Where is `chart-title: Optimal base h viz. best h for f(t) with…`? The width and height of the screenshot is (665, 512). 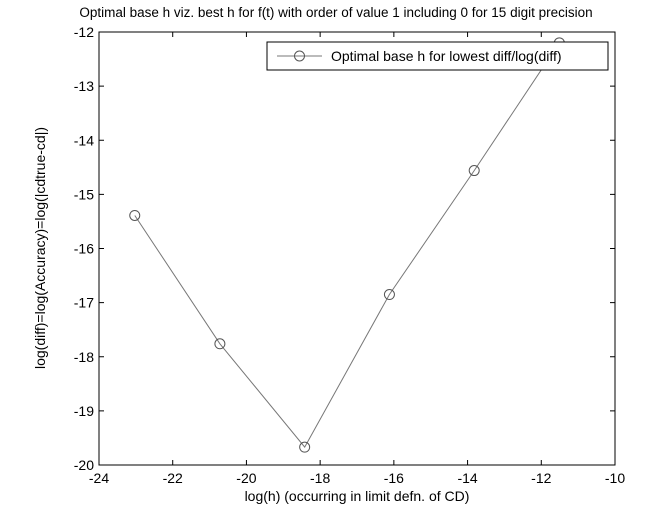
chart-title: Optimal base h viz. best h for f(t) with… is located at coordinates (335, 12).